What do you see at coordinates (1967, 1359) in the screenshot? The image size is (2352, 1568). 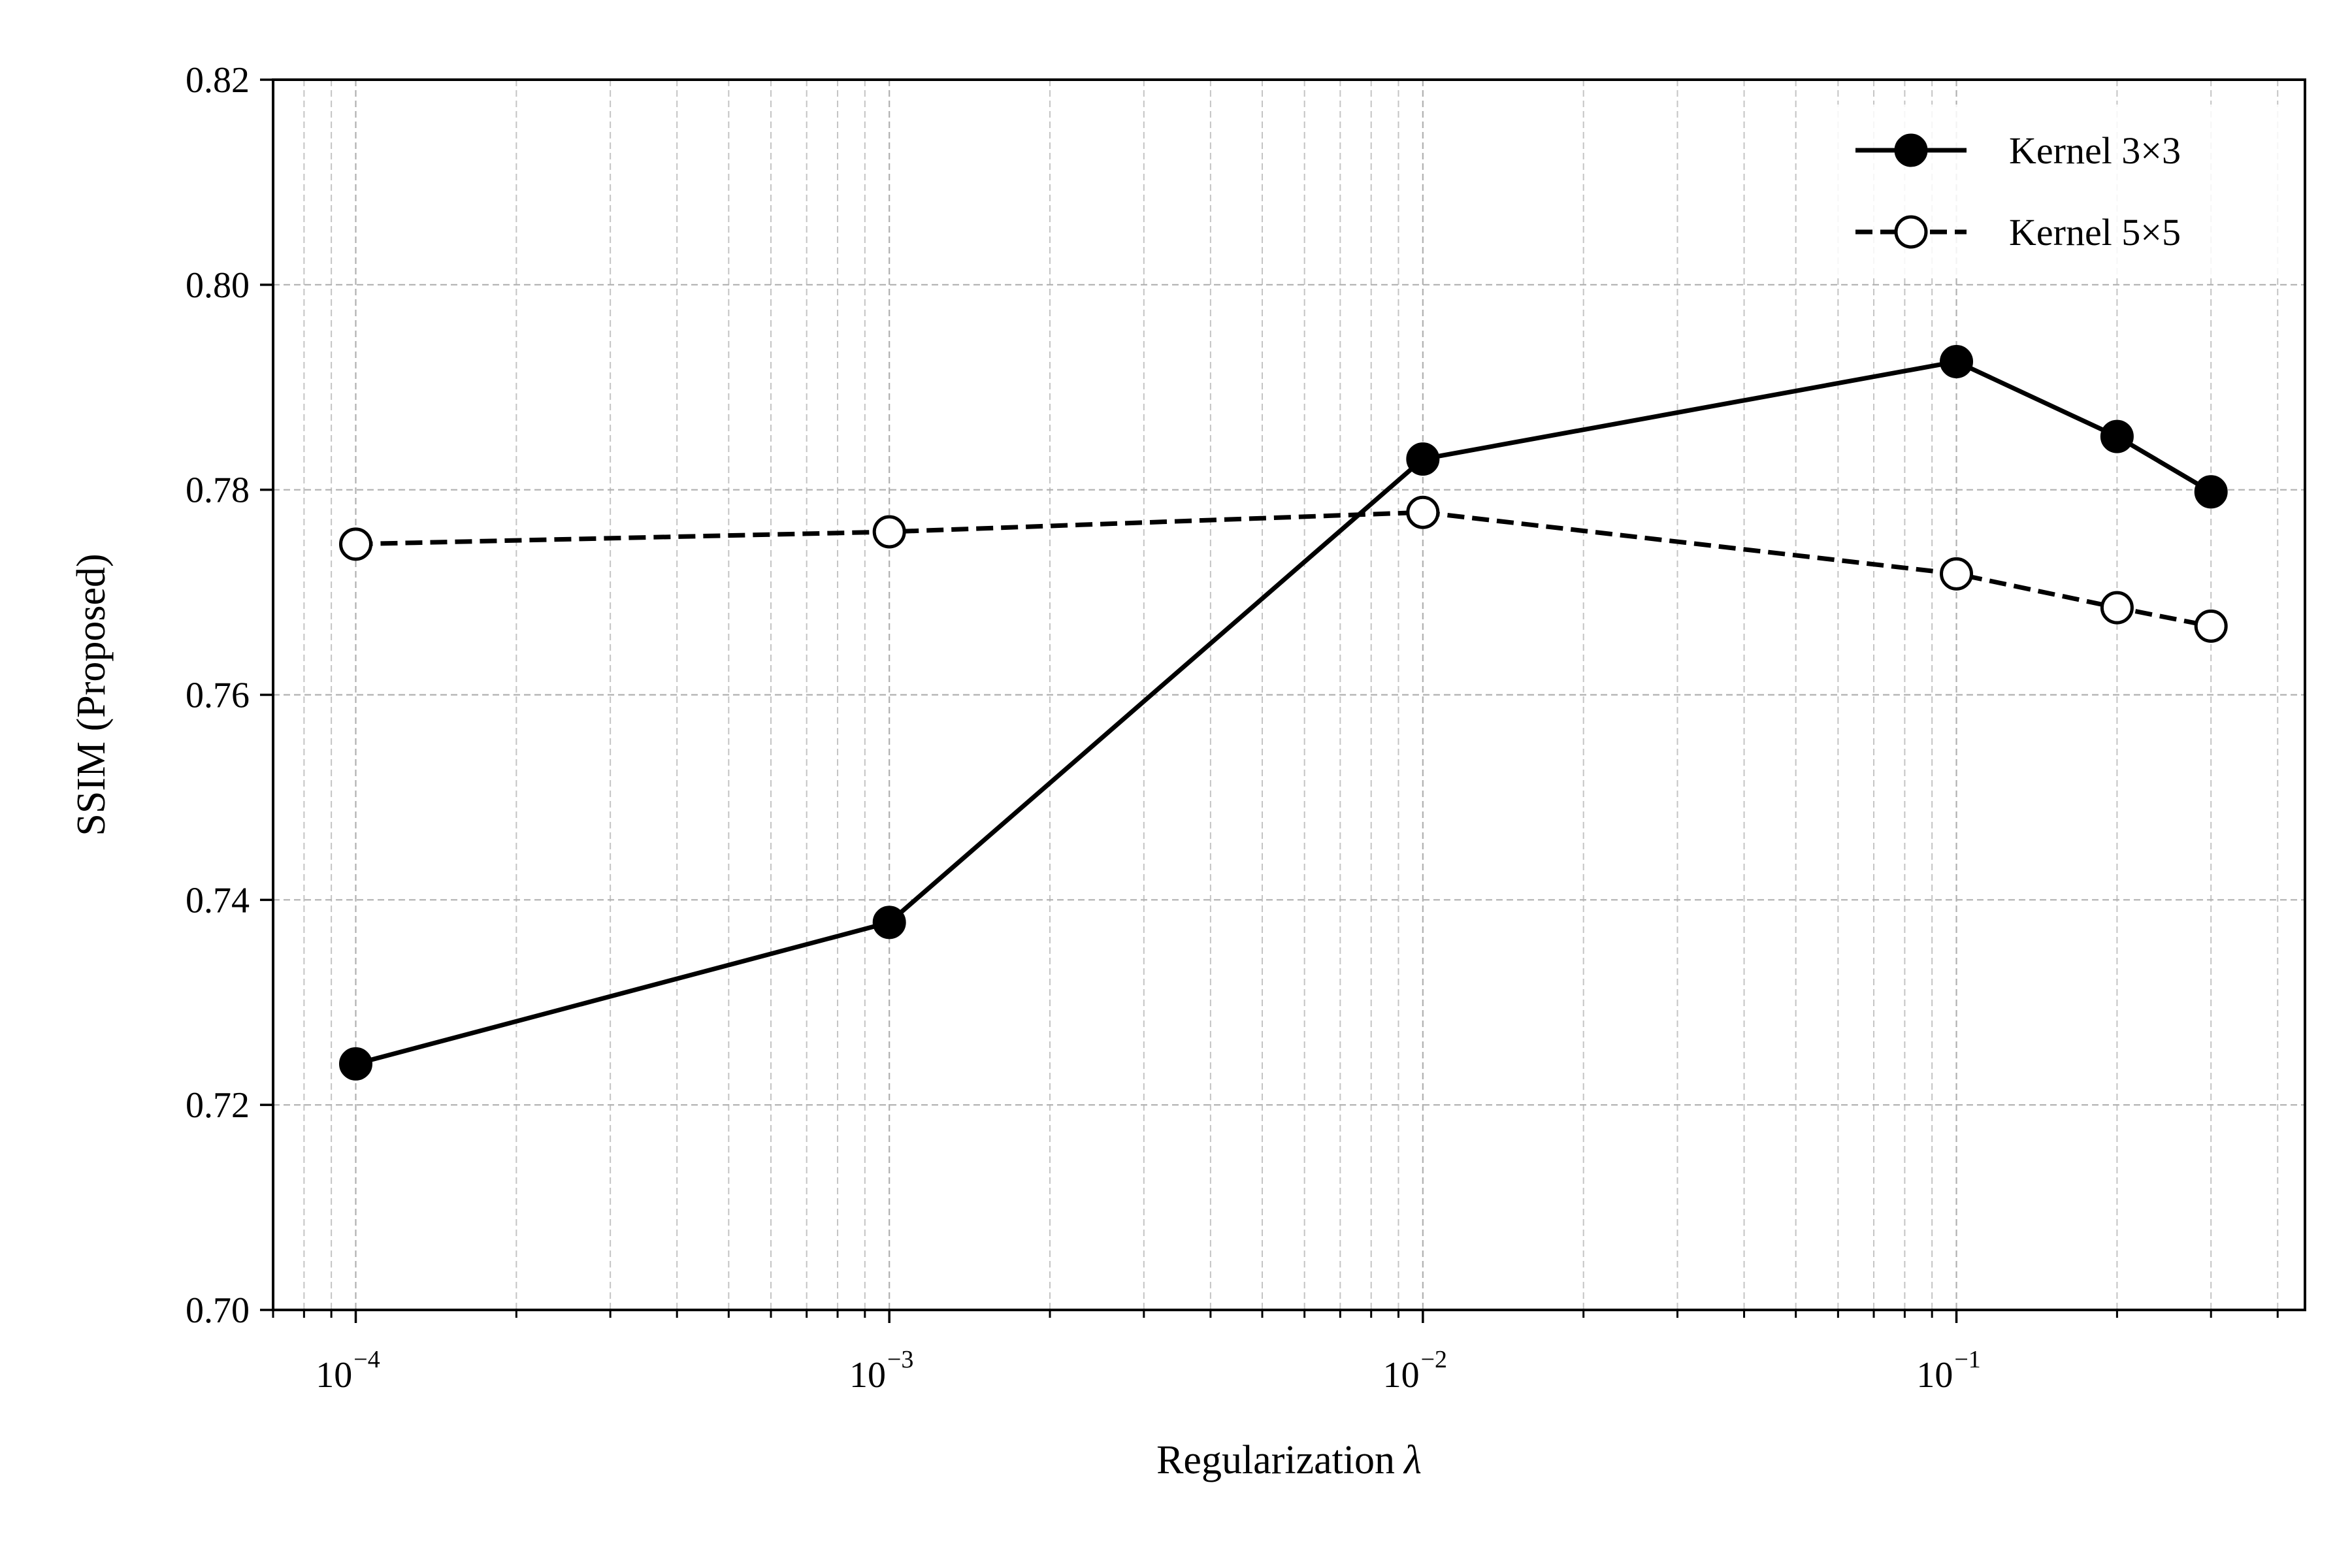 I see `x-tick-label-exponent: −1` at bounding box center [1967, 1359].